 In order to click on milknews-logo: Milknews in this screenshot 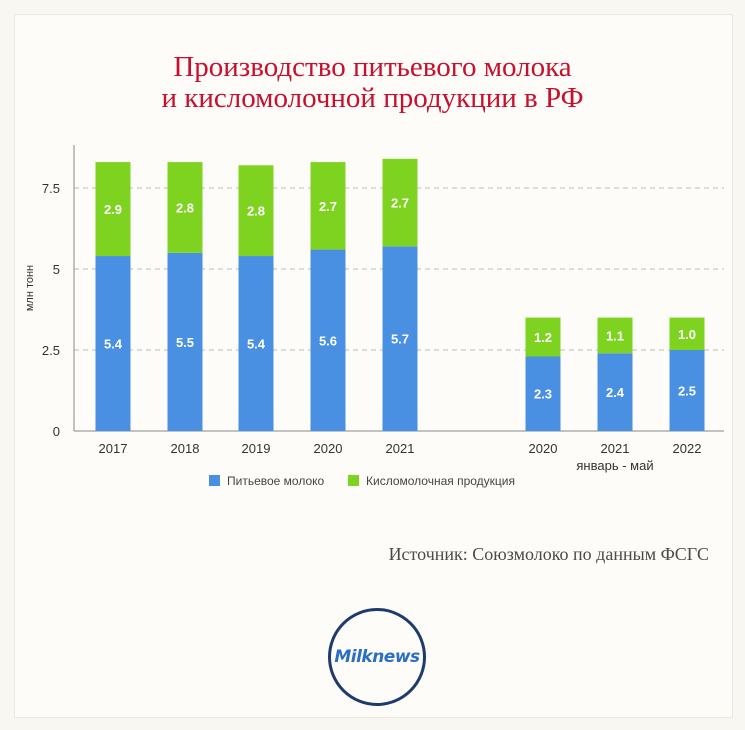, I will do `click(377, 657)`.